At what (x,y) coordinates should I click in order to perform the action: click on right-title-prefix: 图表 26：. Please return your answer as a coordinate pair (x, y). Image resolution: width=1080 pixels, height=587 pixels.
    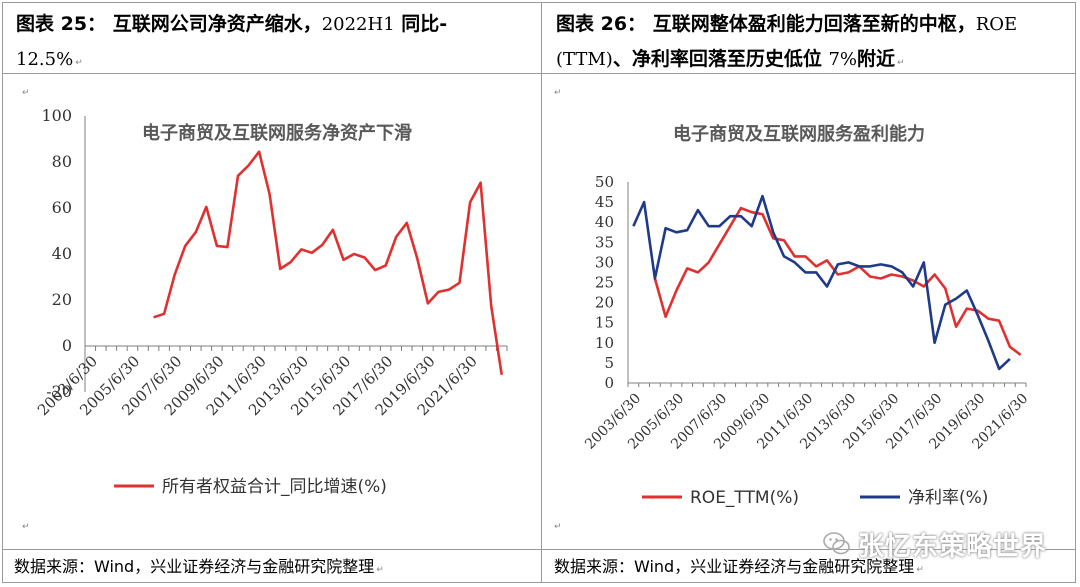
    Looking at the image, I should click on (601, 24).